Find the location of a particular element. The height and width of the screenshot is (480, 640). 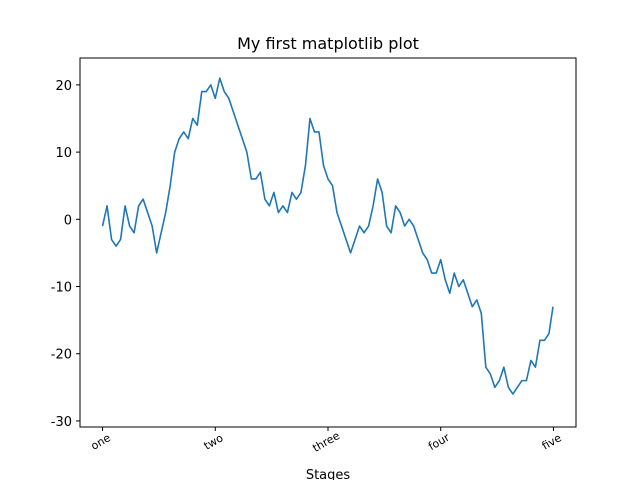

y-tick-label: 20 is located at coordinates (63, 86).